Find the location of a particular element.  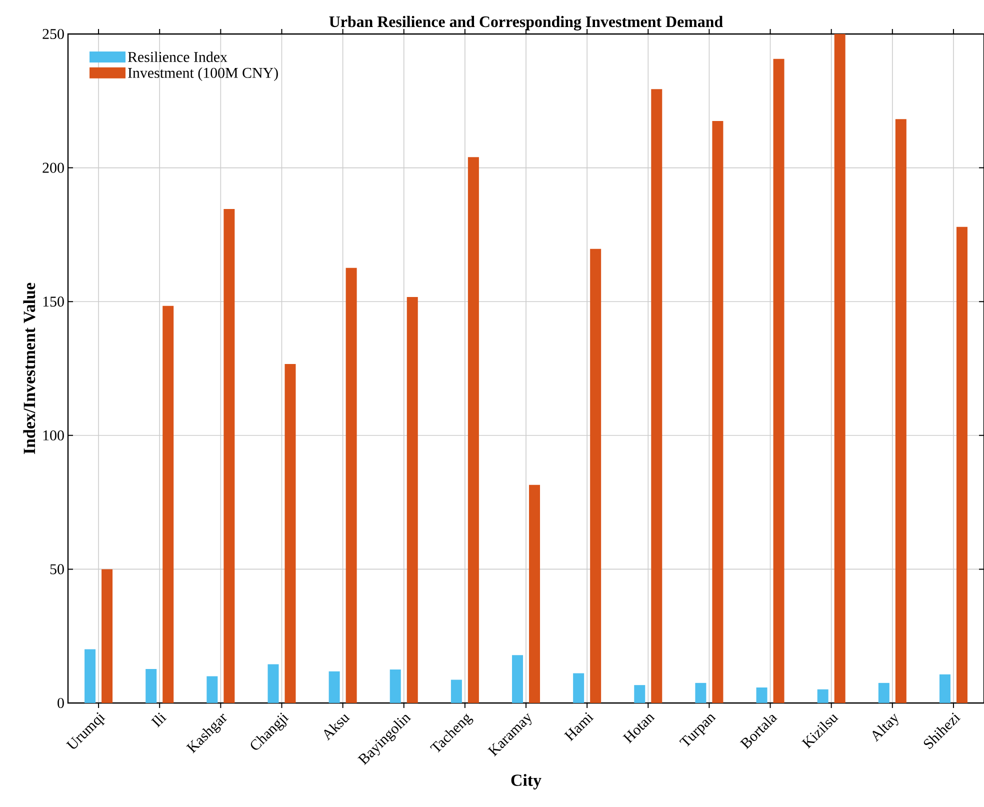

x-axis-title: City is located at coordinates (526, 782).